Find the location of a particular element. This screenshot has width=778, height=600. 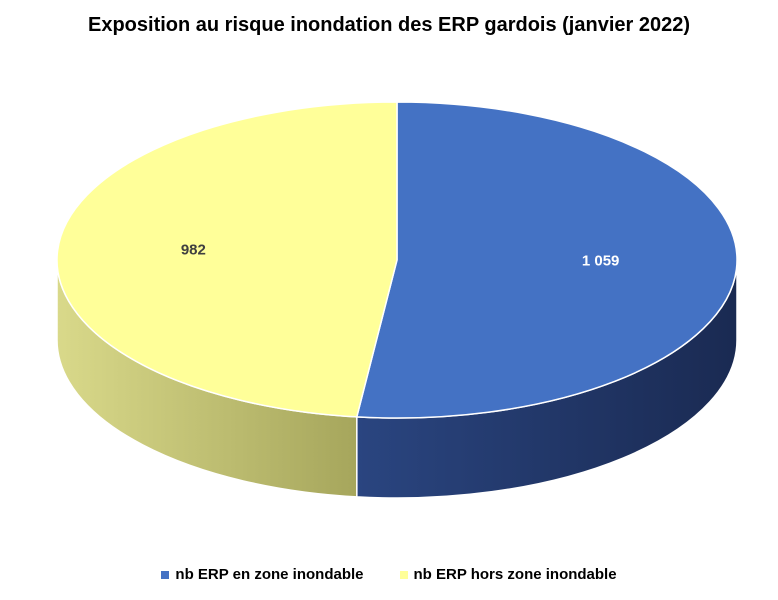

legend-swatch-hors-zone is located at coordinates (403, 574).